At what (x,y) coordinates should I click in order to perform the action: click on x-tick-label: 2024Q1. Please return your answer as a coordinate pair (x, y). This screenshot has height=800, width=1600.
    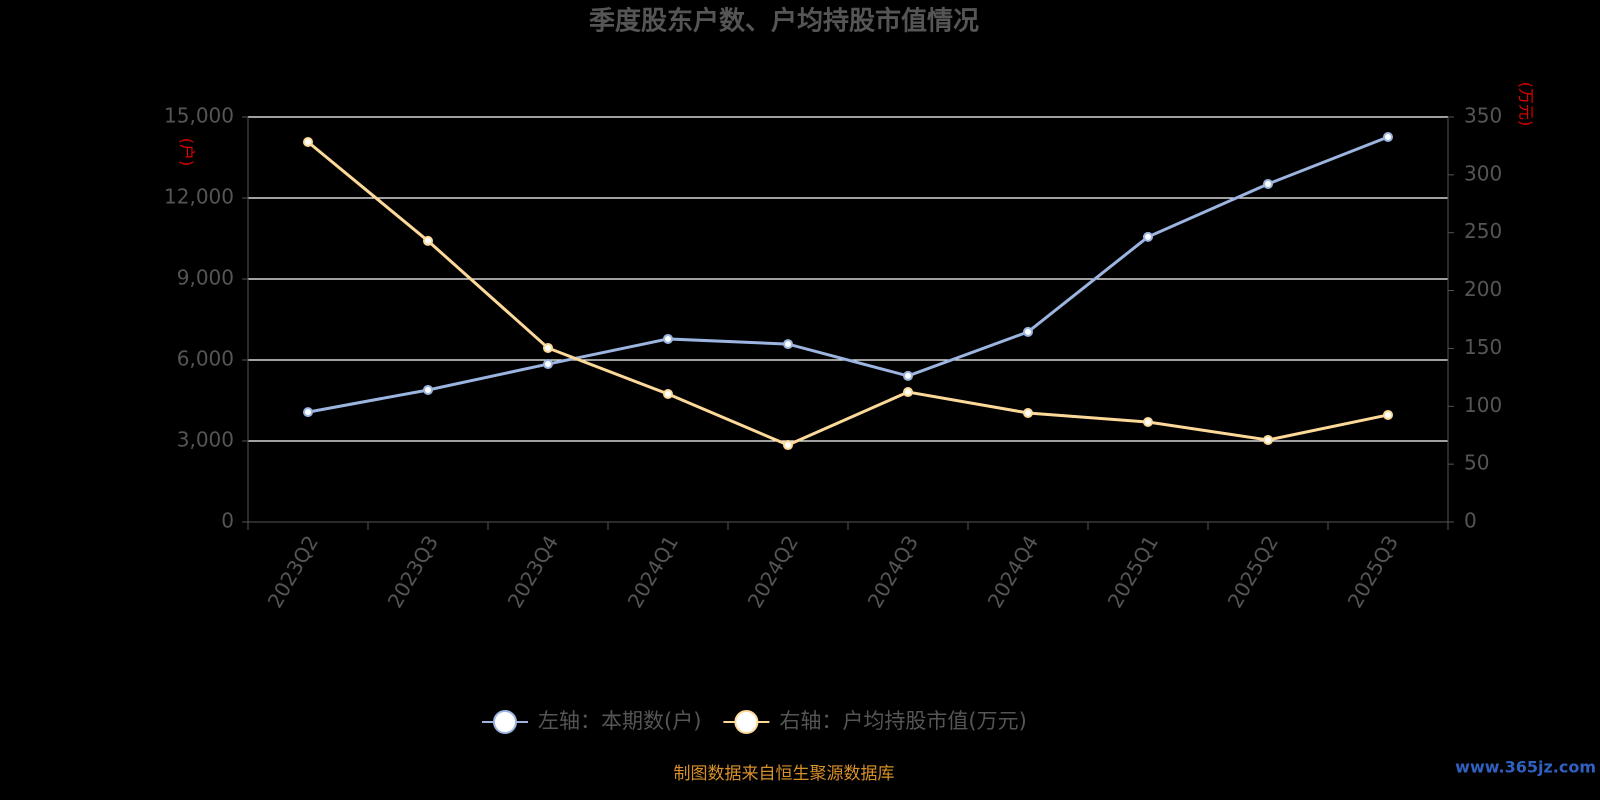
    Looking at the image, I should click on (653, 571).